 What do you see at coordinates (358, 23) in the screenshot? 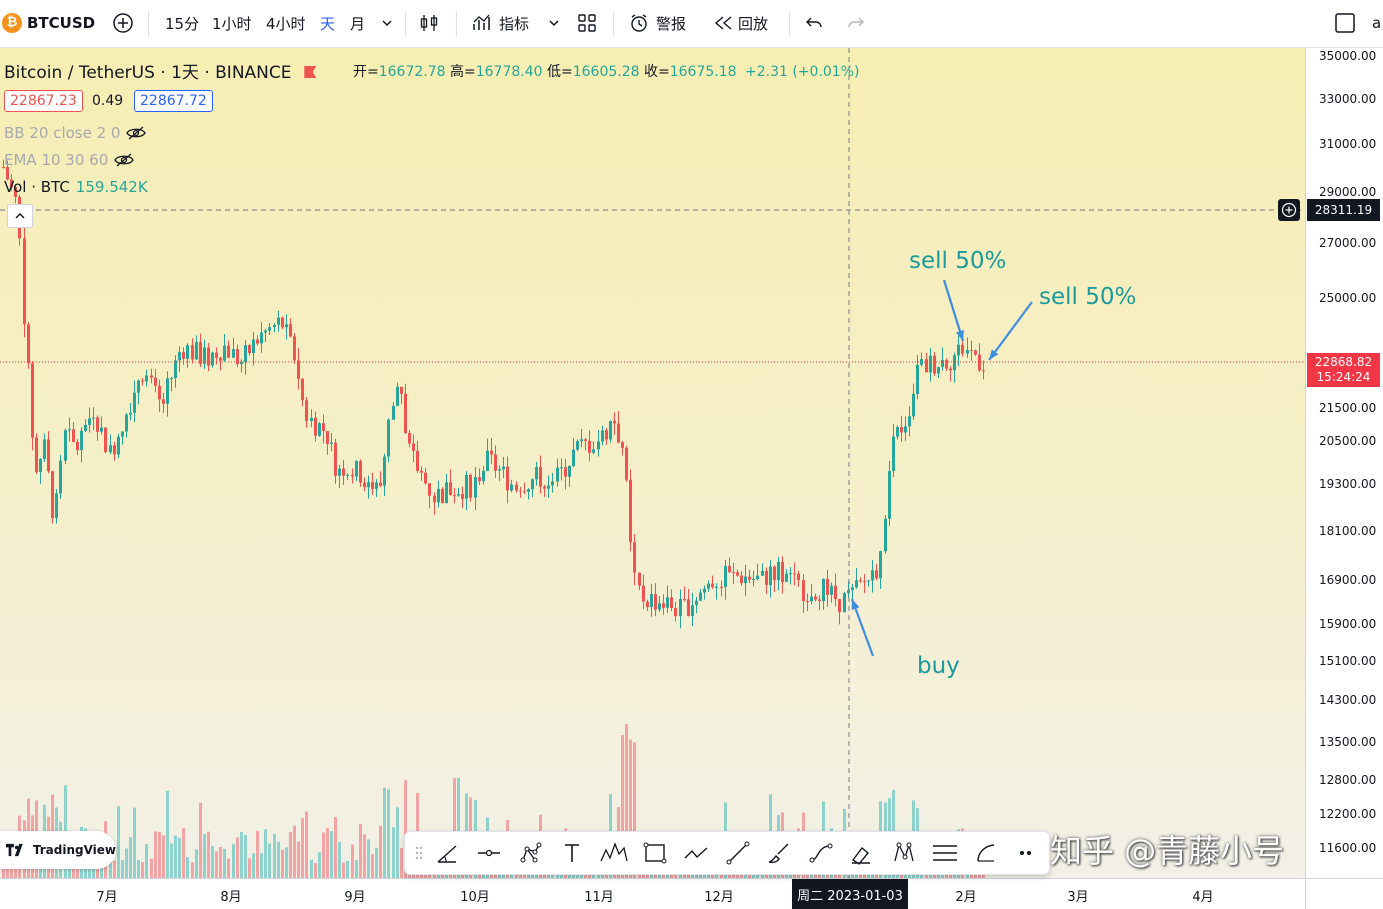
I see `interval-1m: 月` at bounding box center [358, 23].